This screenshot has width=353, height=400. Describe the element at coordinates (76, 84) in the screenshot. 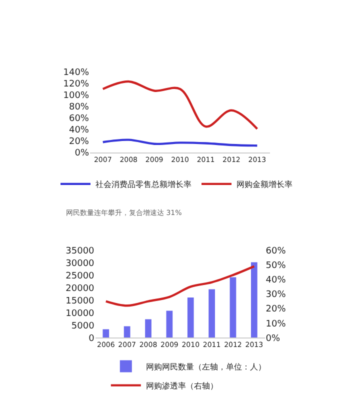

I see `y-tick-label: 120%` at that location.